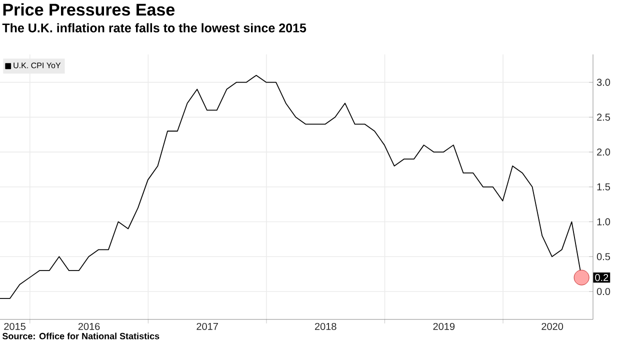 This screenshot has width=620, height=348. I want to click on y-tick-label: 0.5, so click(603, 256).